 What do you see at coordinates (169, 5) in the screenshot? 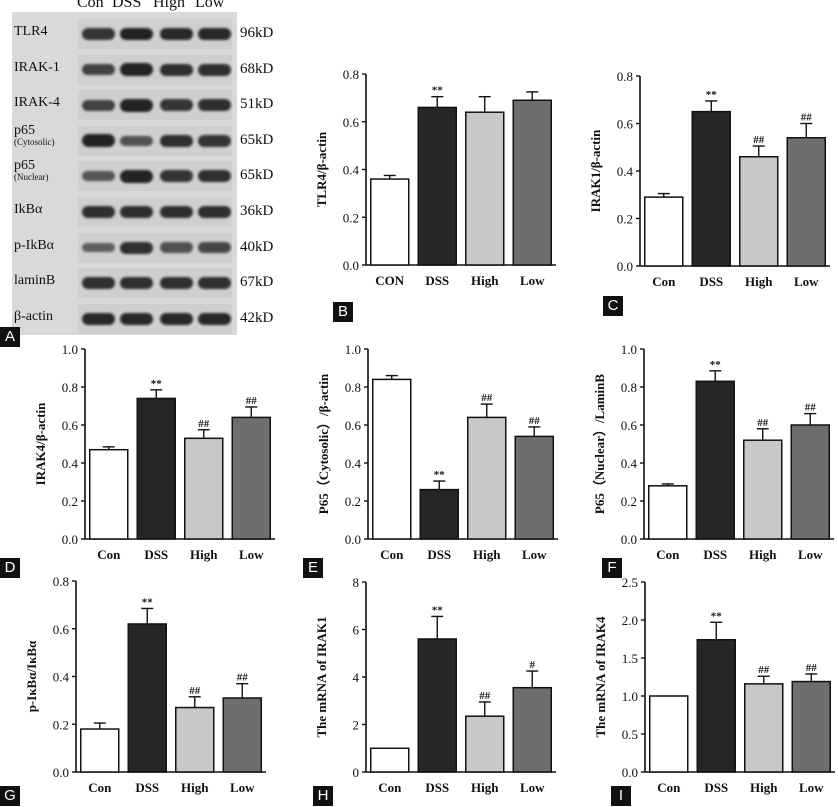
I see `lane-label-high: High` at bounding box center [169, 5].